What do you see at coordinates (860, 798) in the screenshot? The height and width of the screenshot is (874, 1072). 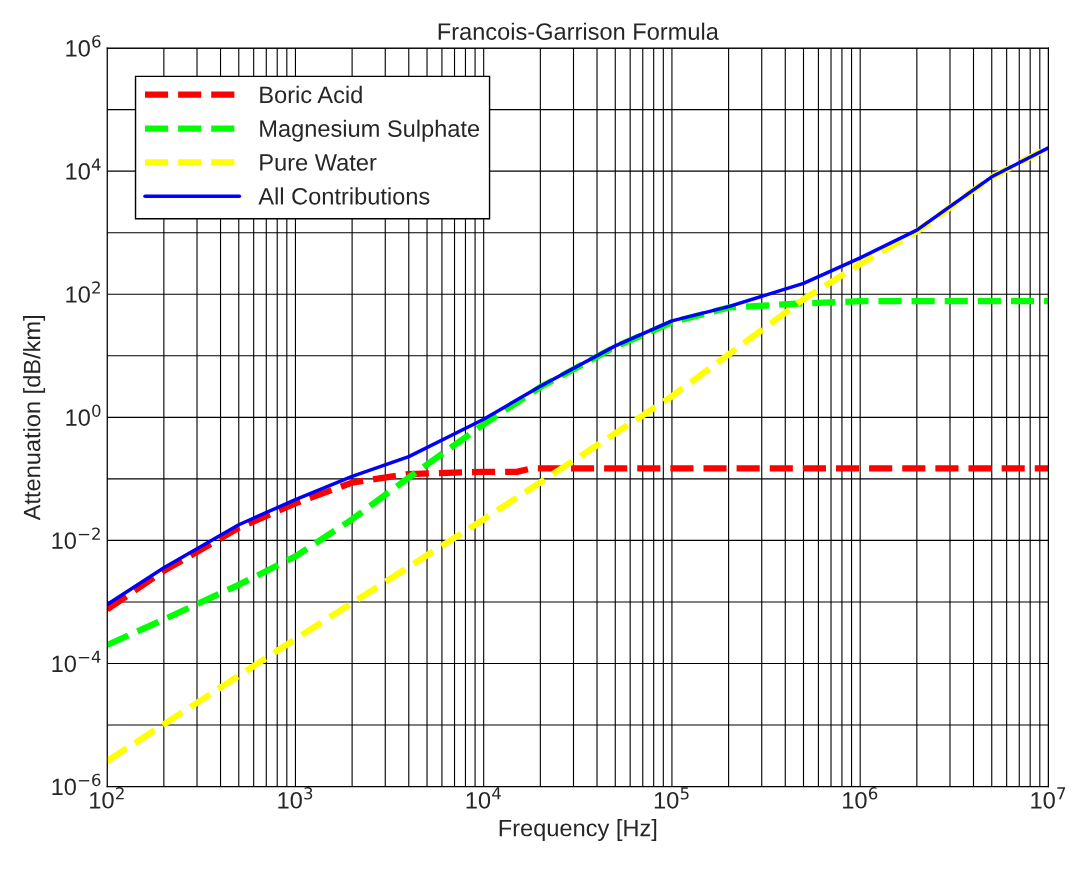 I see `x-tick-label: 10$^{6}$` at bounding box center [860, 798].